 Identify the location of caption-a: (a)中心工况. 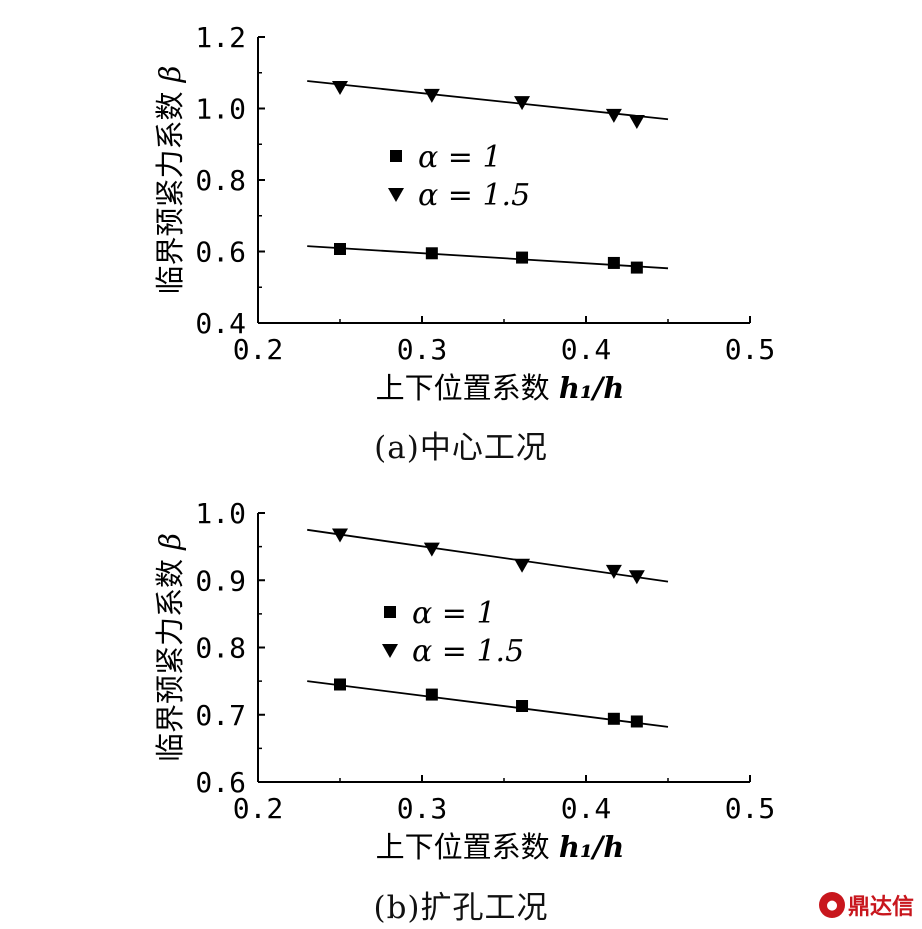
(461, 448).